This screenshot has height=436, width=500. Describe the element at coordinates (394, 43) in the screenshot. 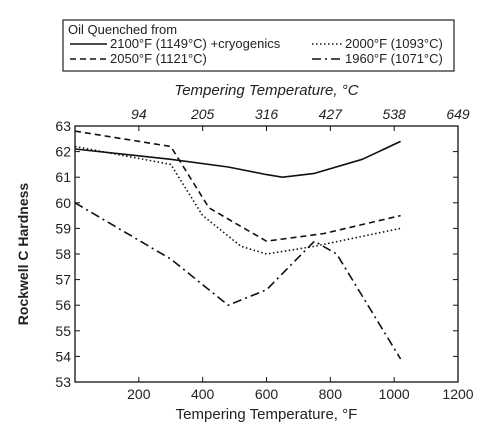

I see `legend-label-dotted: 2000°F (1093°C)` at that location.